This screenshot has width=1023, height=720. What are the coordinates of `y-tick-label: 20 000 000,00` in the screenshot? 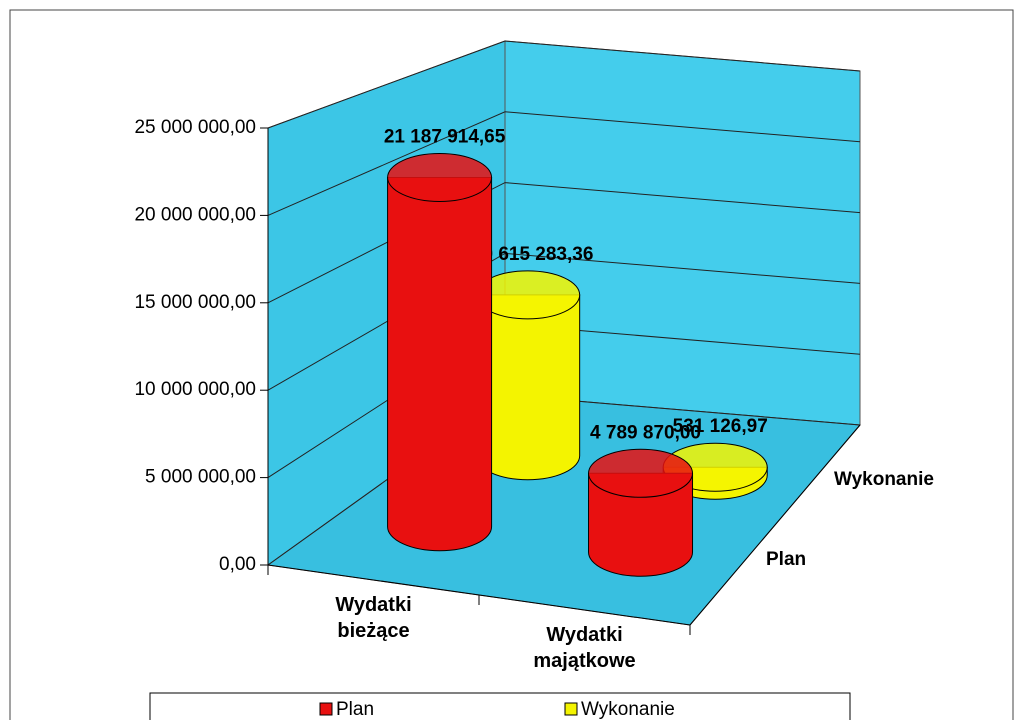 It's located at (195, 214).